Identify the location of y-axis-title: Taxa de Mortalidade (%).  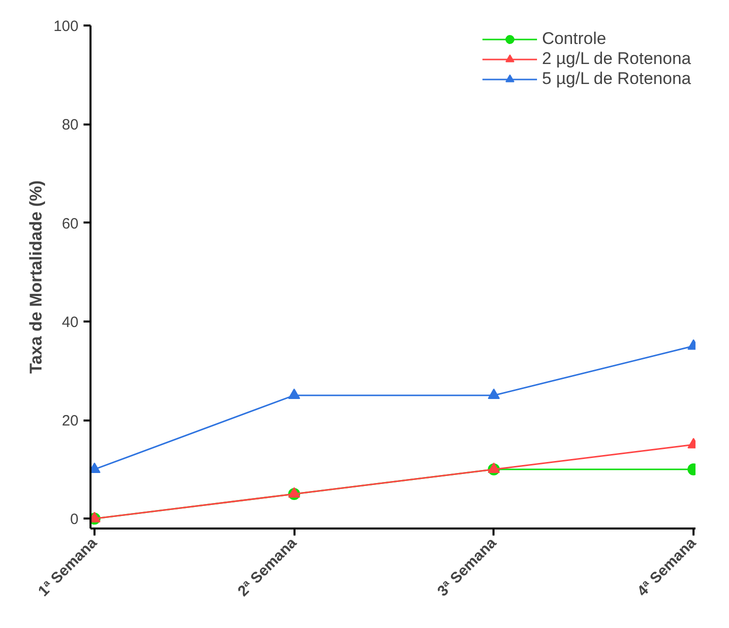
(36, 277).